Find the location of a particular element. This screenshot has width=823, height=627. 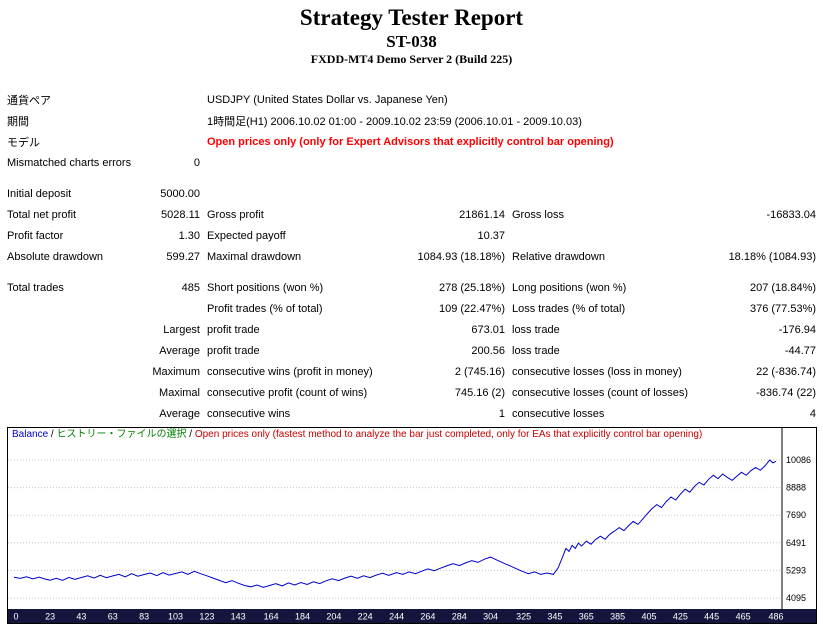

chart-legend-part: ヒストリー・ファイルの選択 is located at coordinates (121, 434).